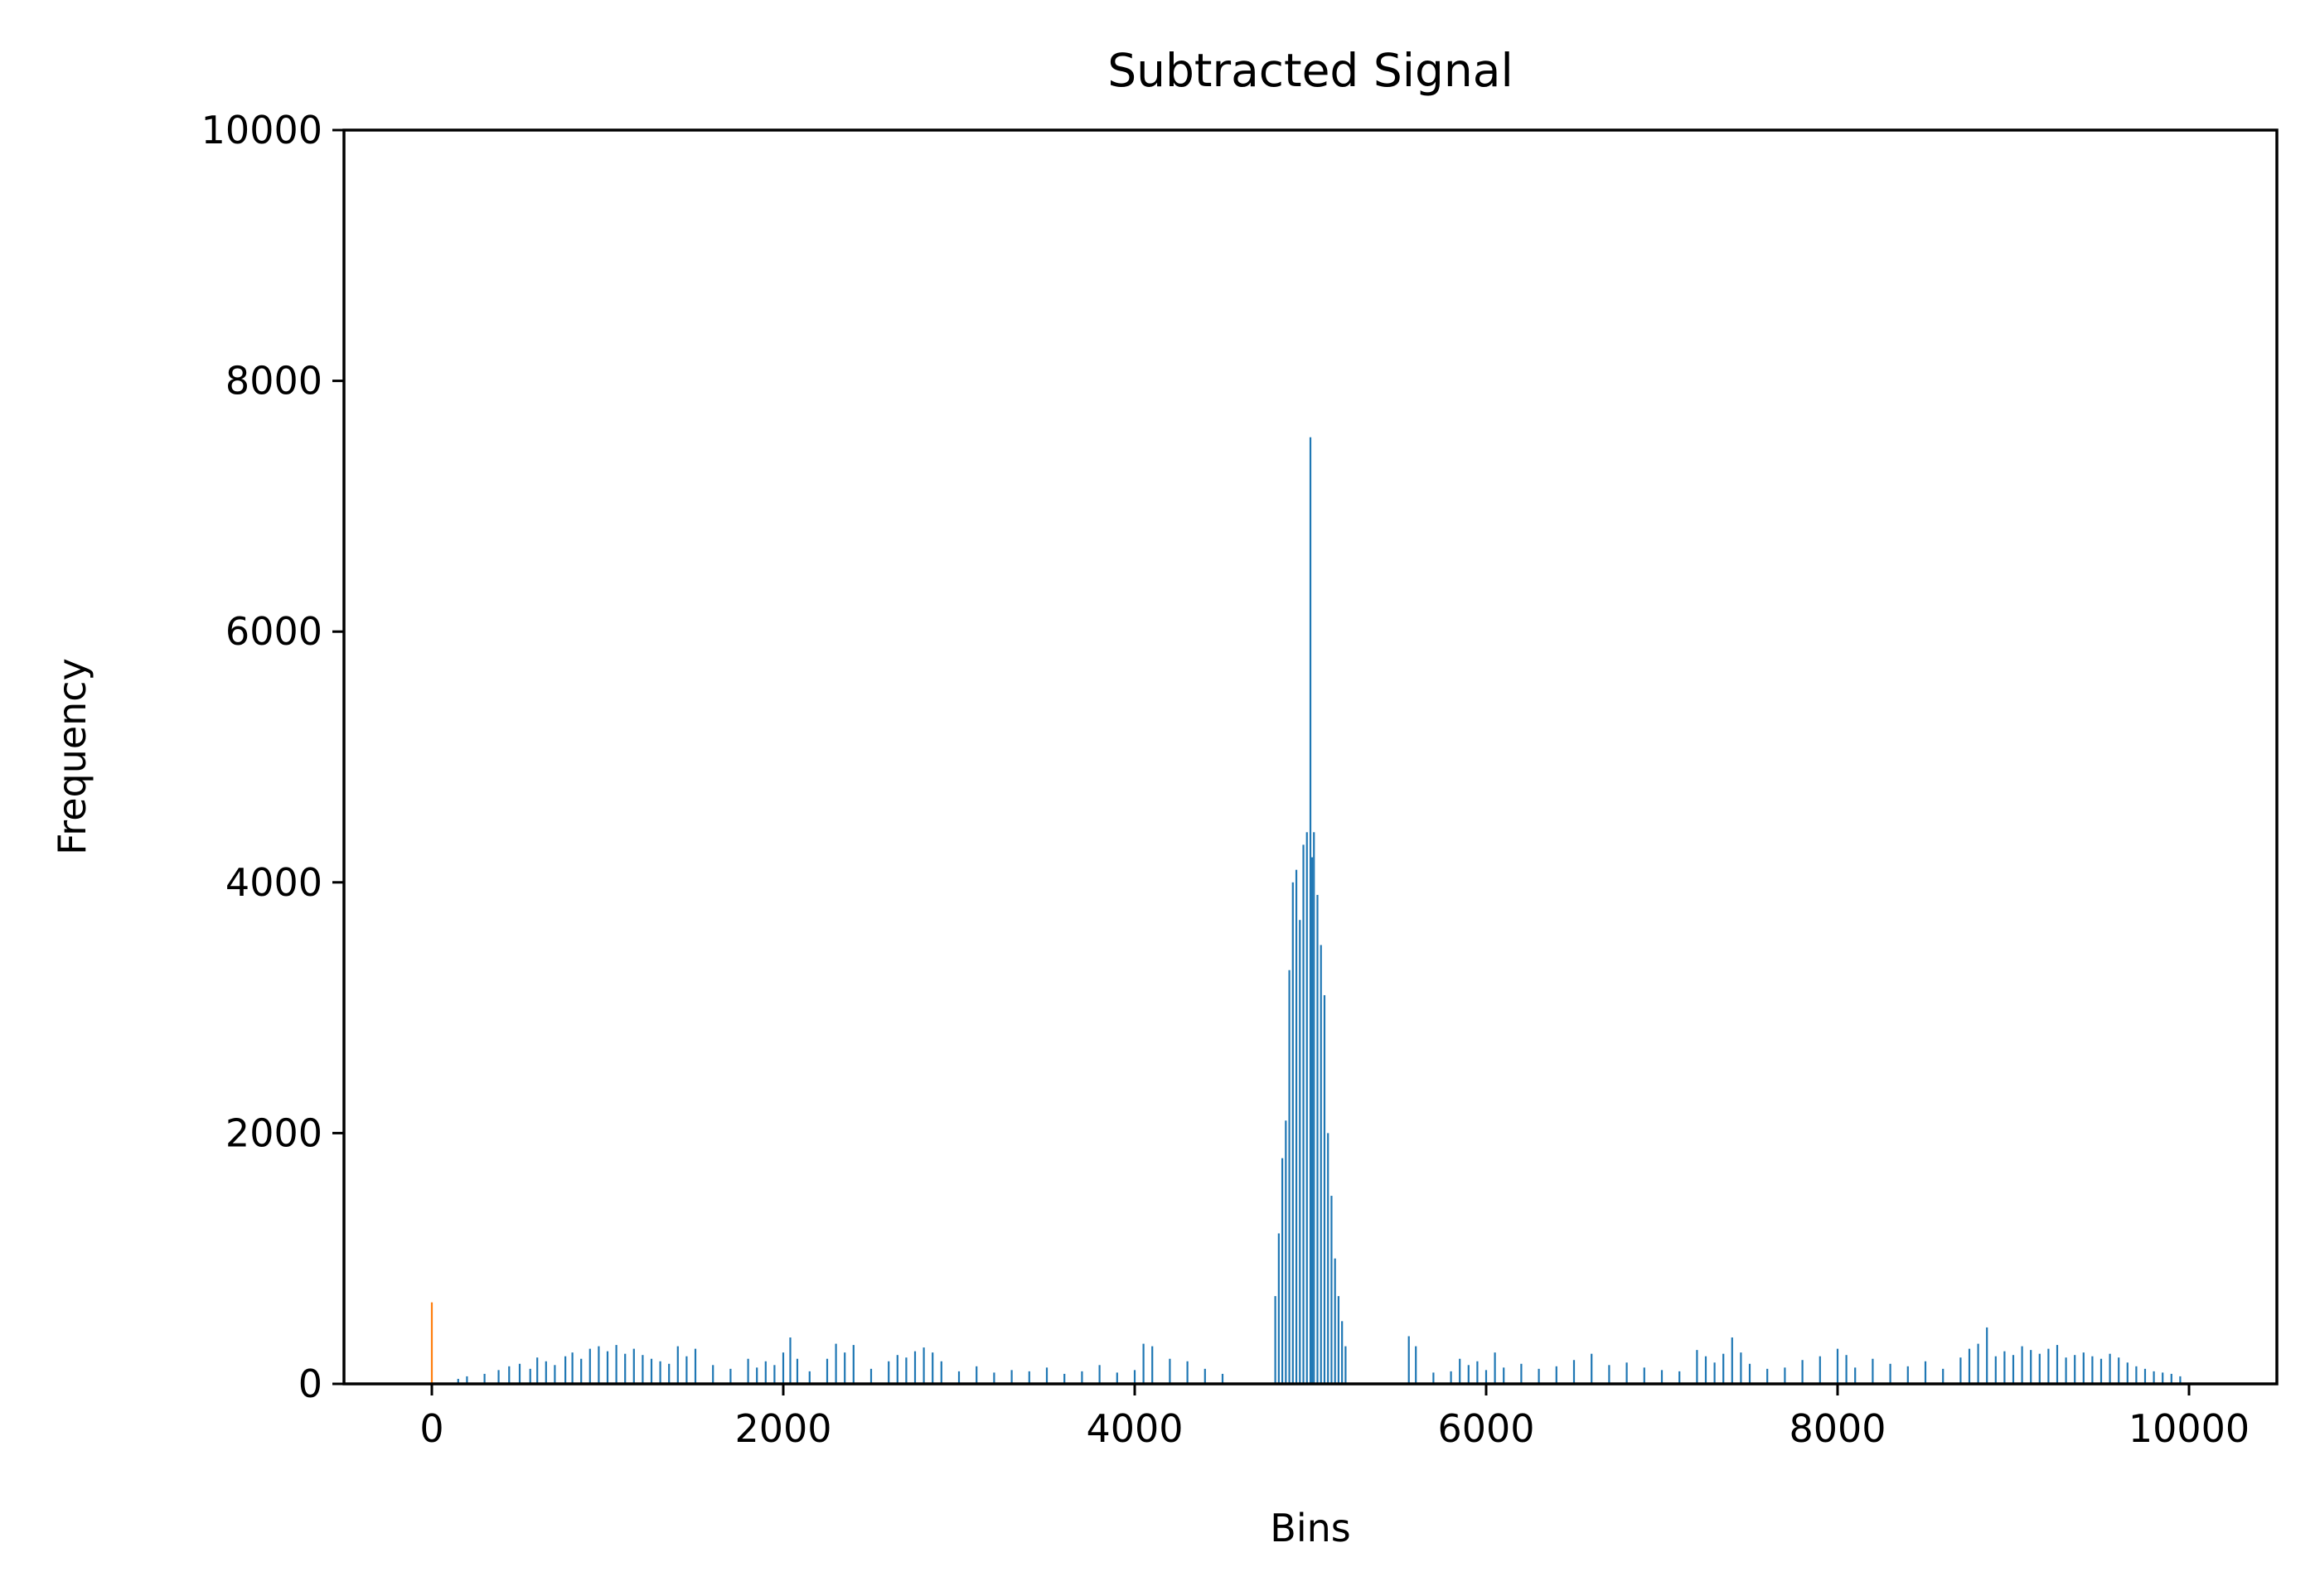  I want to click on y-tick-label-4: 8000, so click(273, 381).